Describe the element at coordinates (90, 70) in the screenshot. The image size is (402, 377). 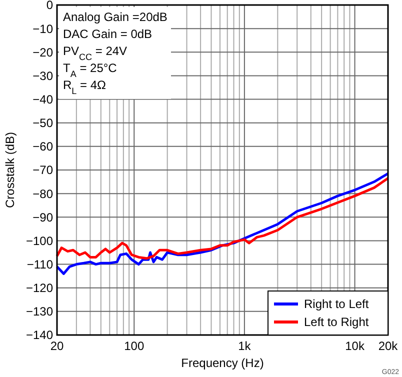
I see `annotation: T$_{A}$ = 25°C` at that location.